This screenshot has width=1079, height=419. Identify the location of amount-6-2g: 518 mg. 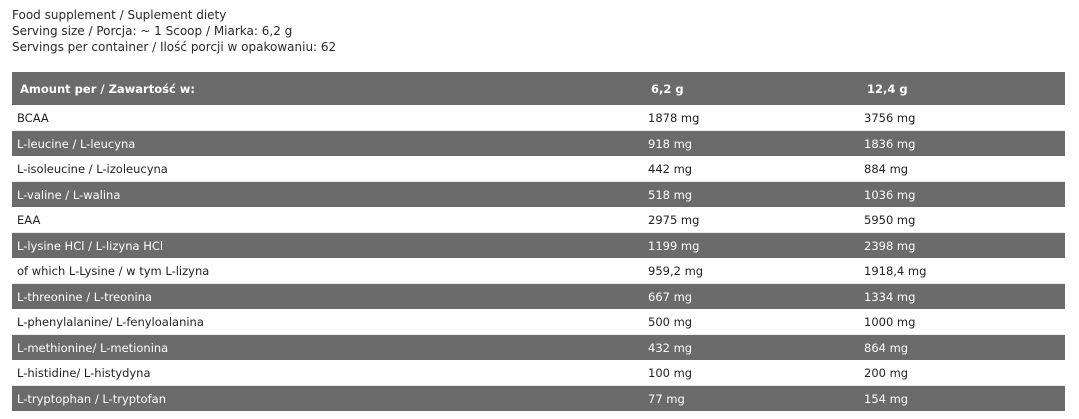
(751, 194).